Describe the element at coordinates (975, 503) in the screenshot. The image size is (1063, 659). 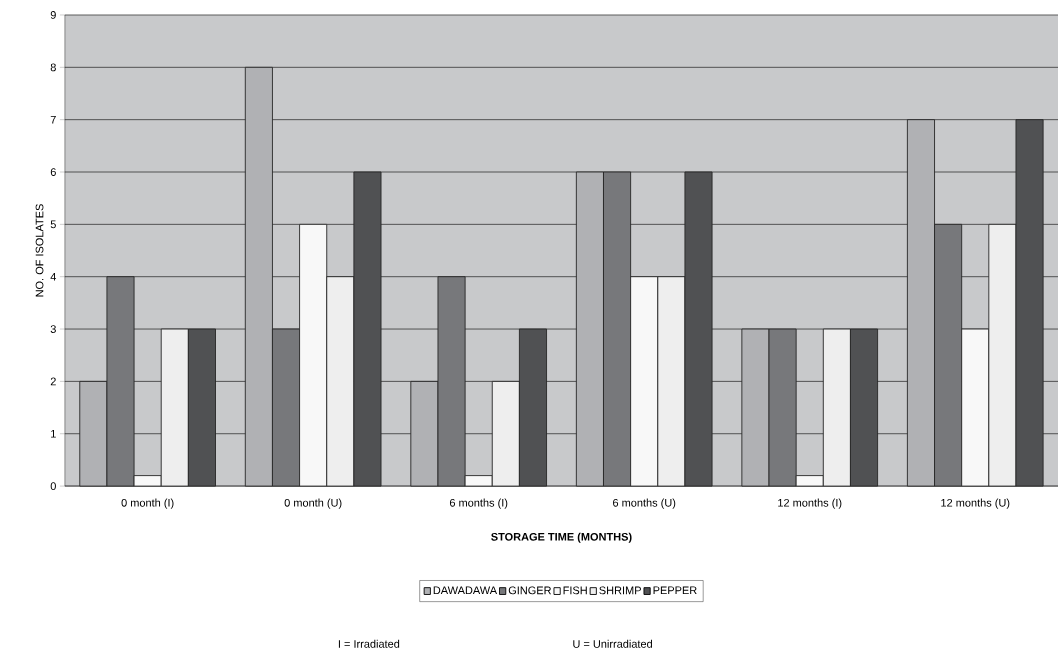
I see `x-tick-label: 12 months (U)` at that location.